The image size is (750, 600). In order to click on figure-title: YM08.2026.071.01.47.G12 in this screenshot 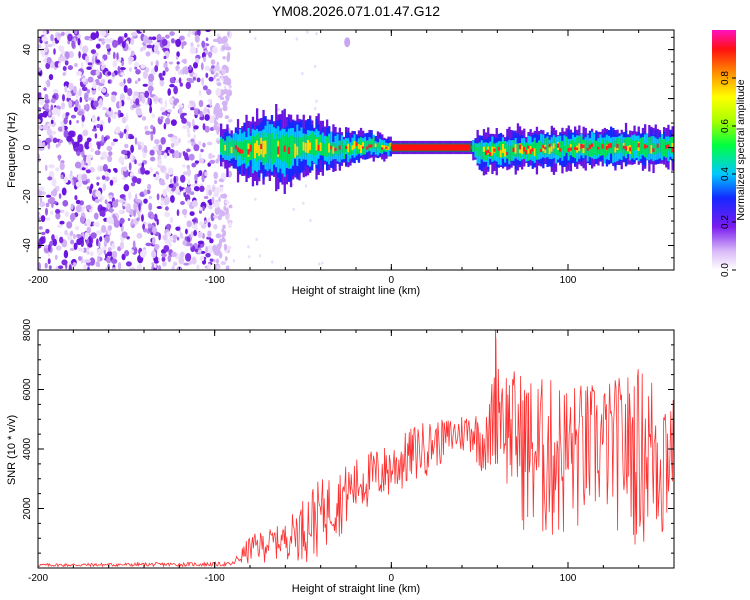, I will do `click(356, 11)`.